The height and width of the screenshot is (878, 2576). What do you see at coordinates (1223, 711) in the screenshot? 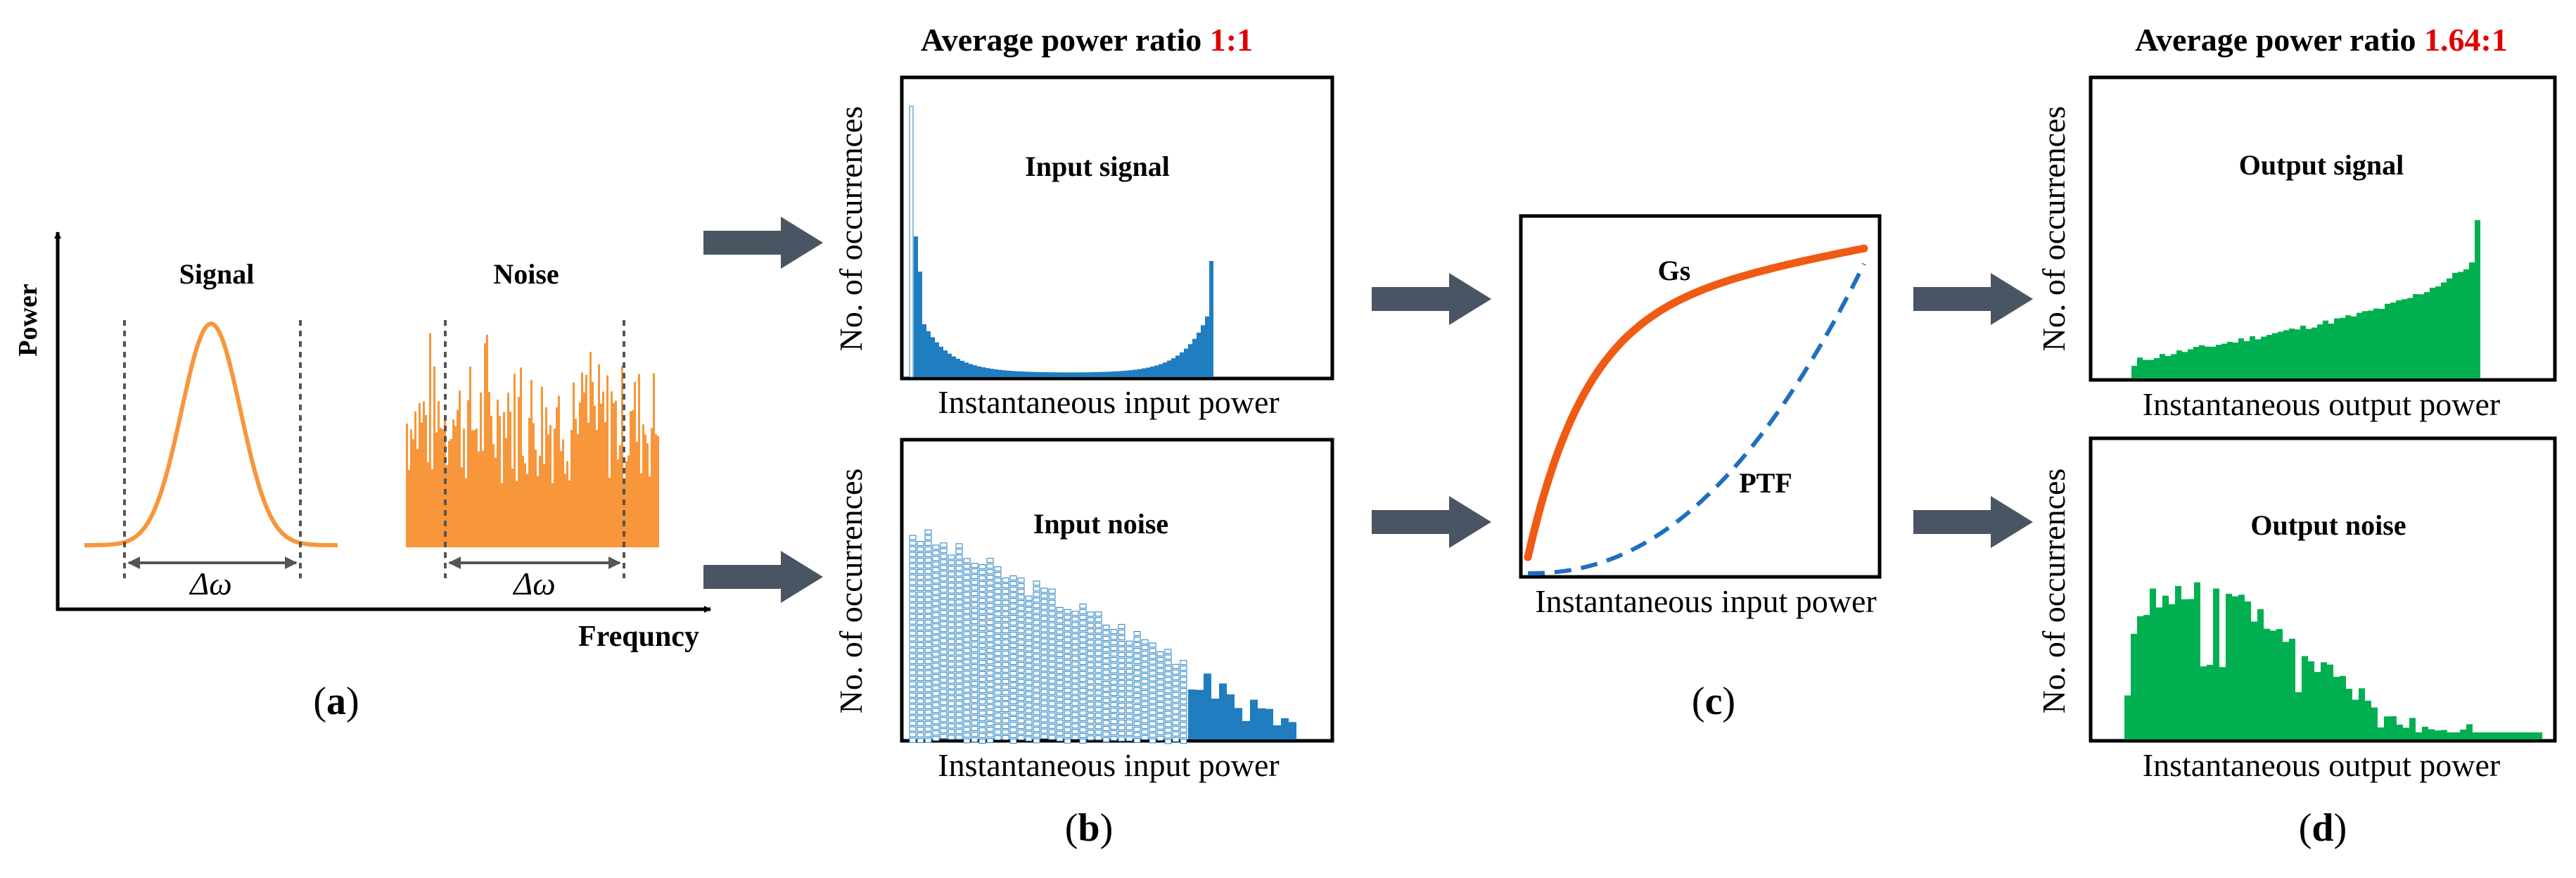
I see `input-noise-bar` at bounding box center [1223, 711].